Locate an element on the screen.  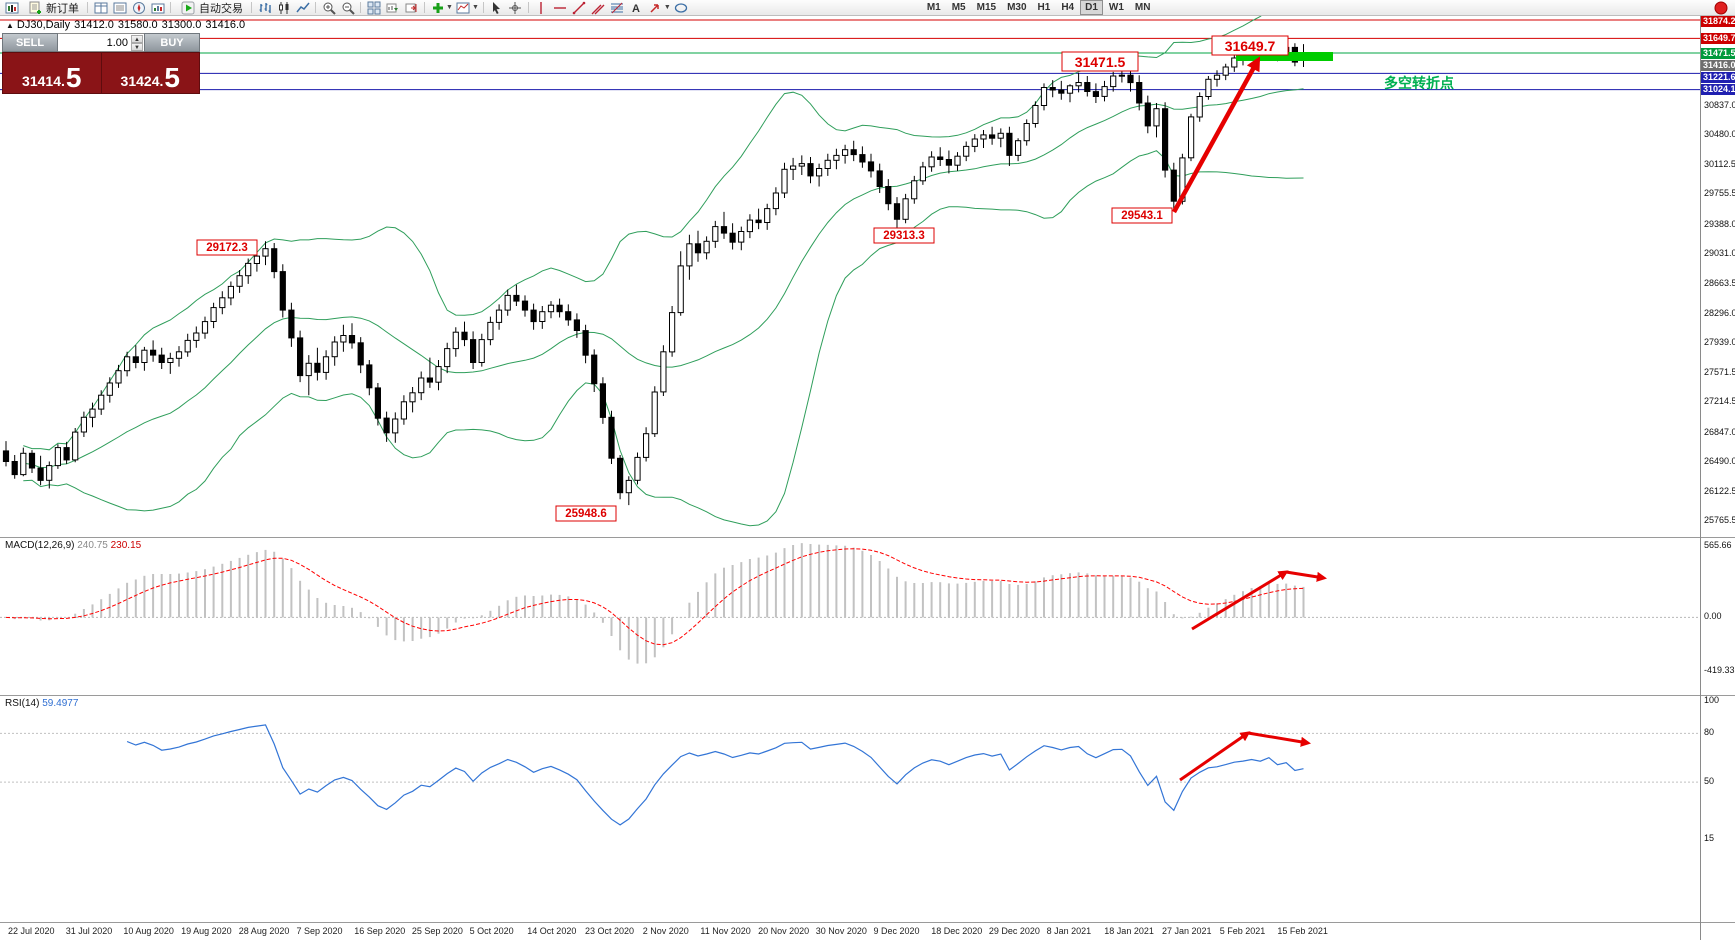
arrows-tool-caret-icon: ▼ is located at coordinates (667, 7).